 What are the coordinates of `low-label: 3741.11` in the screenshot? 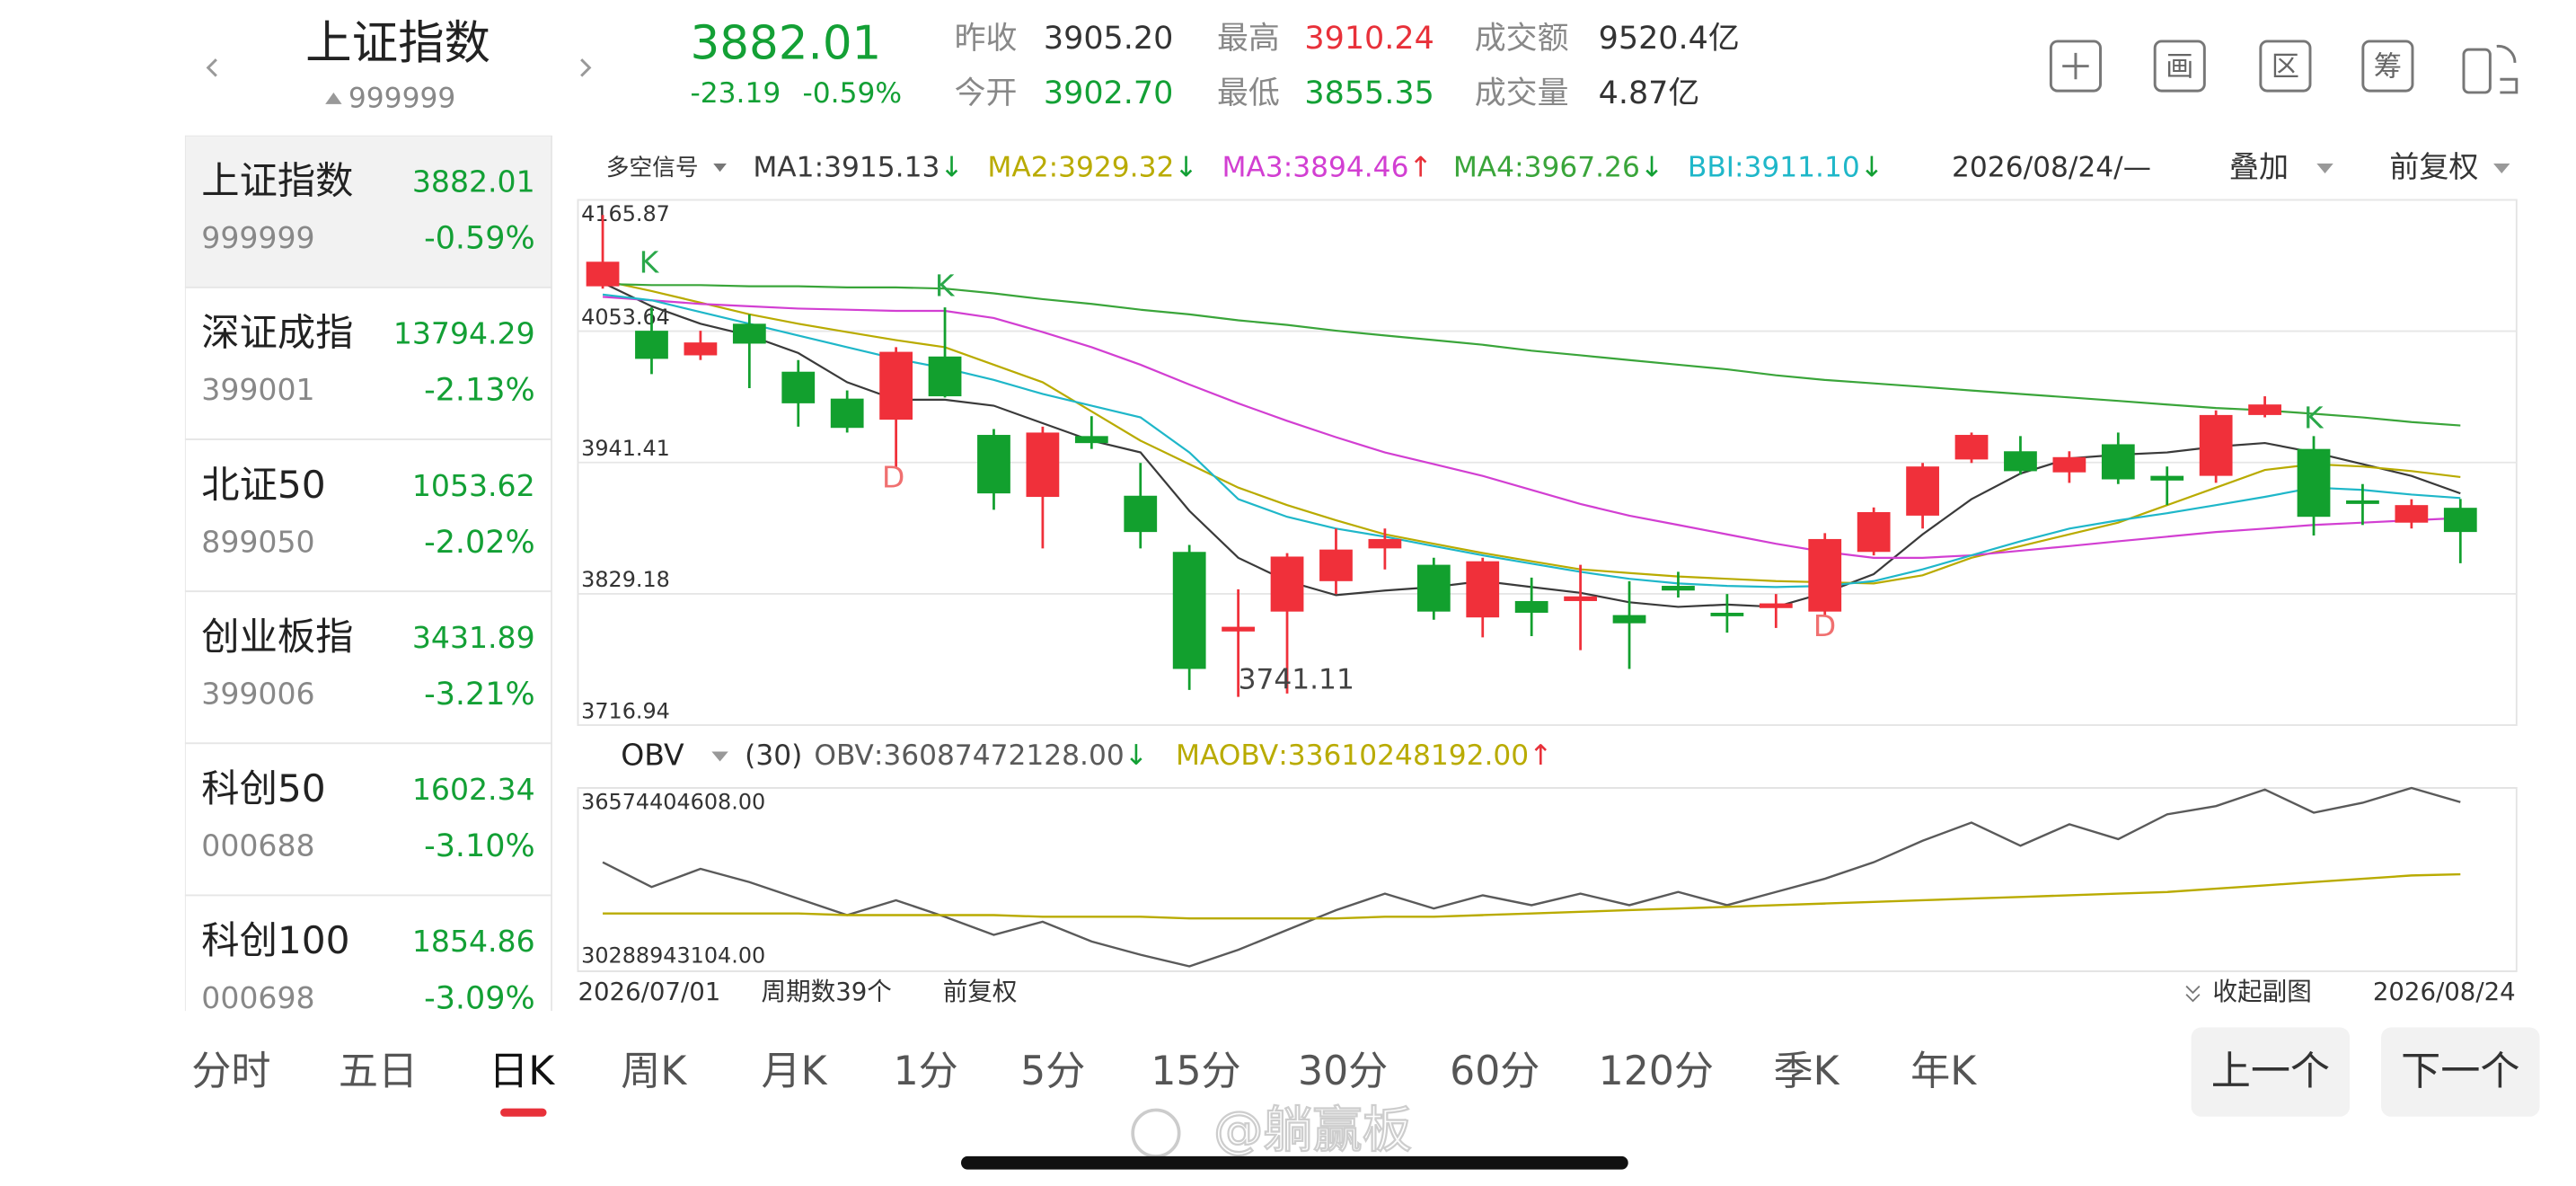 It's located at (1296, 679).